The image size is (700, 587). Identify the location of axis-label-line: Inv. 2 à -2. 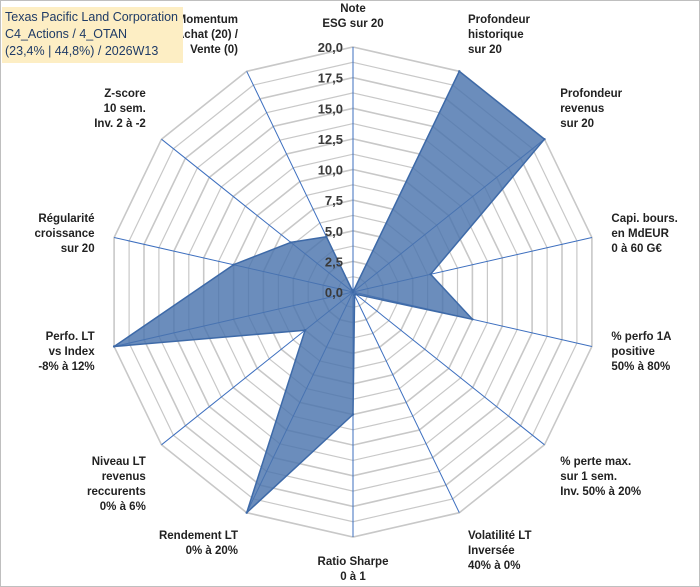
(120, 124).